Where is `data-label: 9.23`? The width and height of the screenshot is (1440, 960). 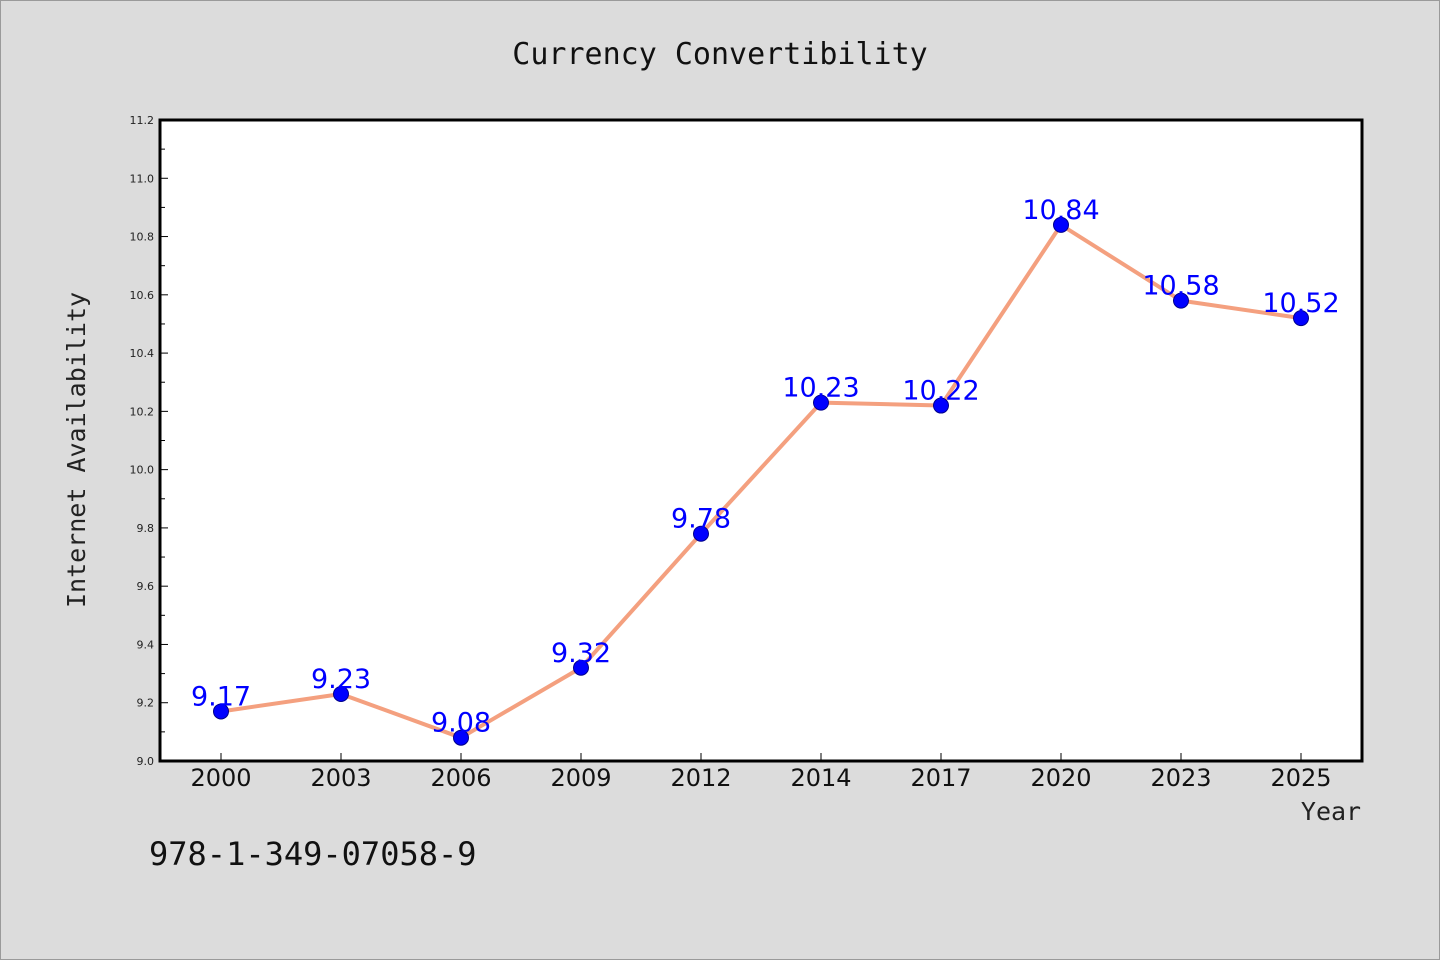
data-label: 9.23 is located at coordinates (341, 679).